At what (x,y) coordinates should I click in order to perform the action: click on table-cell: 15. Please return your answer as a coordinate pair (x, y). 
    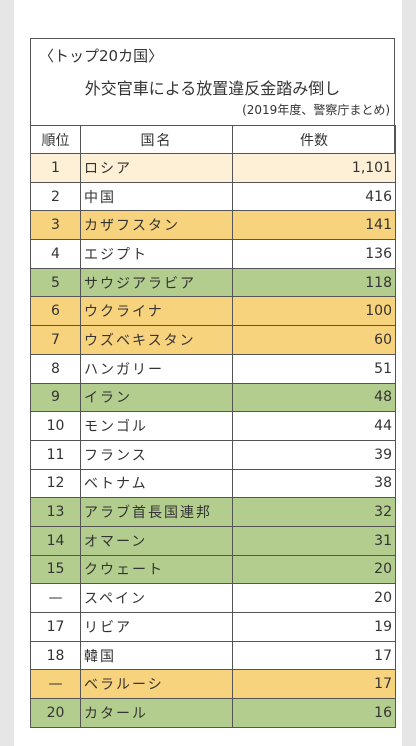
    Looking at the image, I should click on (55, 569).